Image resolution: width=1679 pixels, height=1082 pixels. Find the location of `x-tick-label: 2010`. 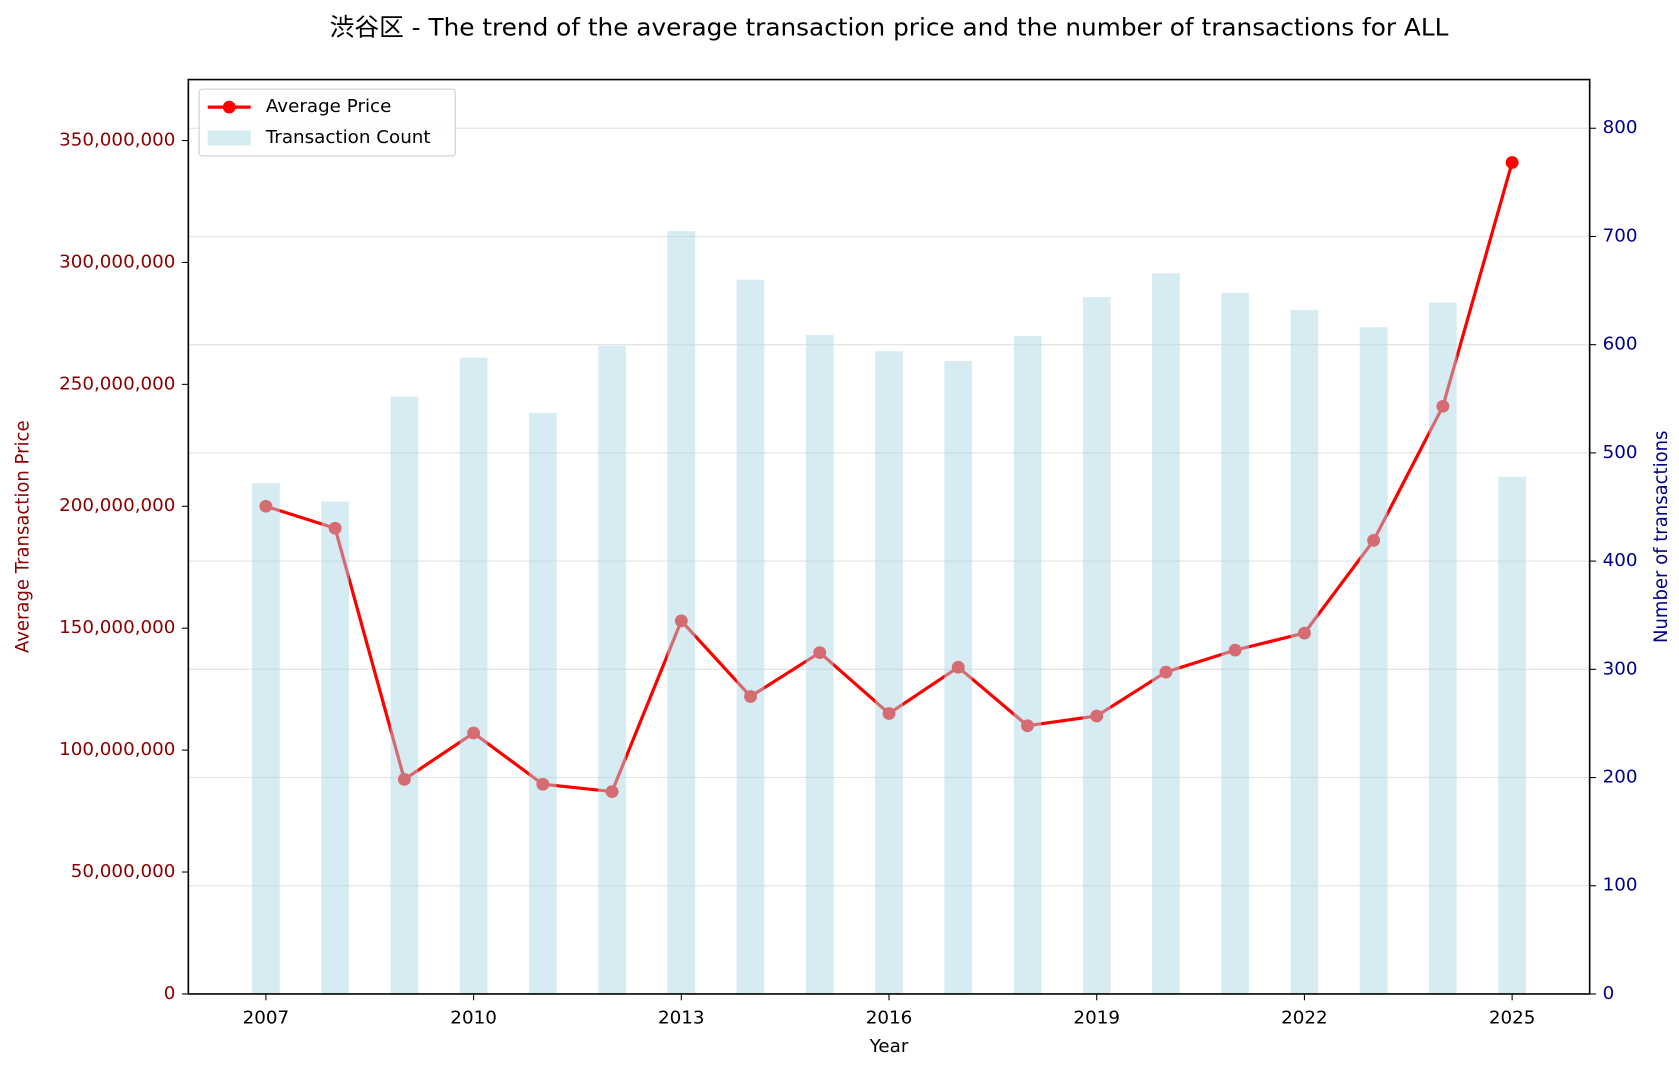

x-tick-label: 2010 is located at coordinates (473, 1017).